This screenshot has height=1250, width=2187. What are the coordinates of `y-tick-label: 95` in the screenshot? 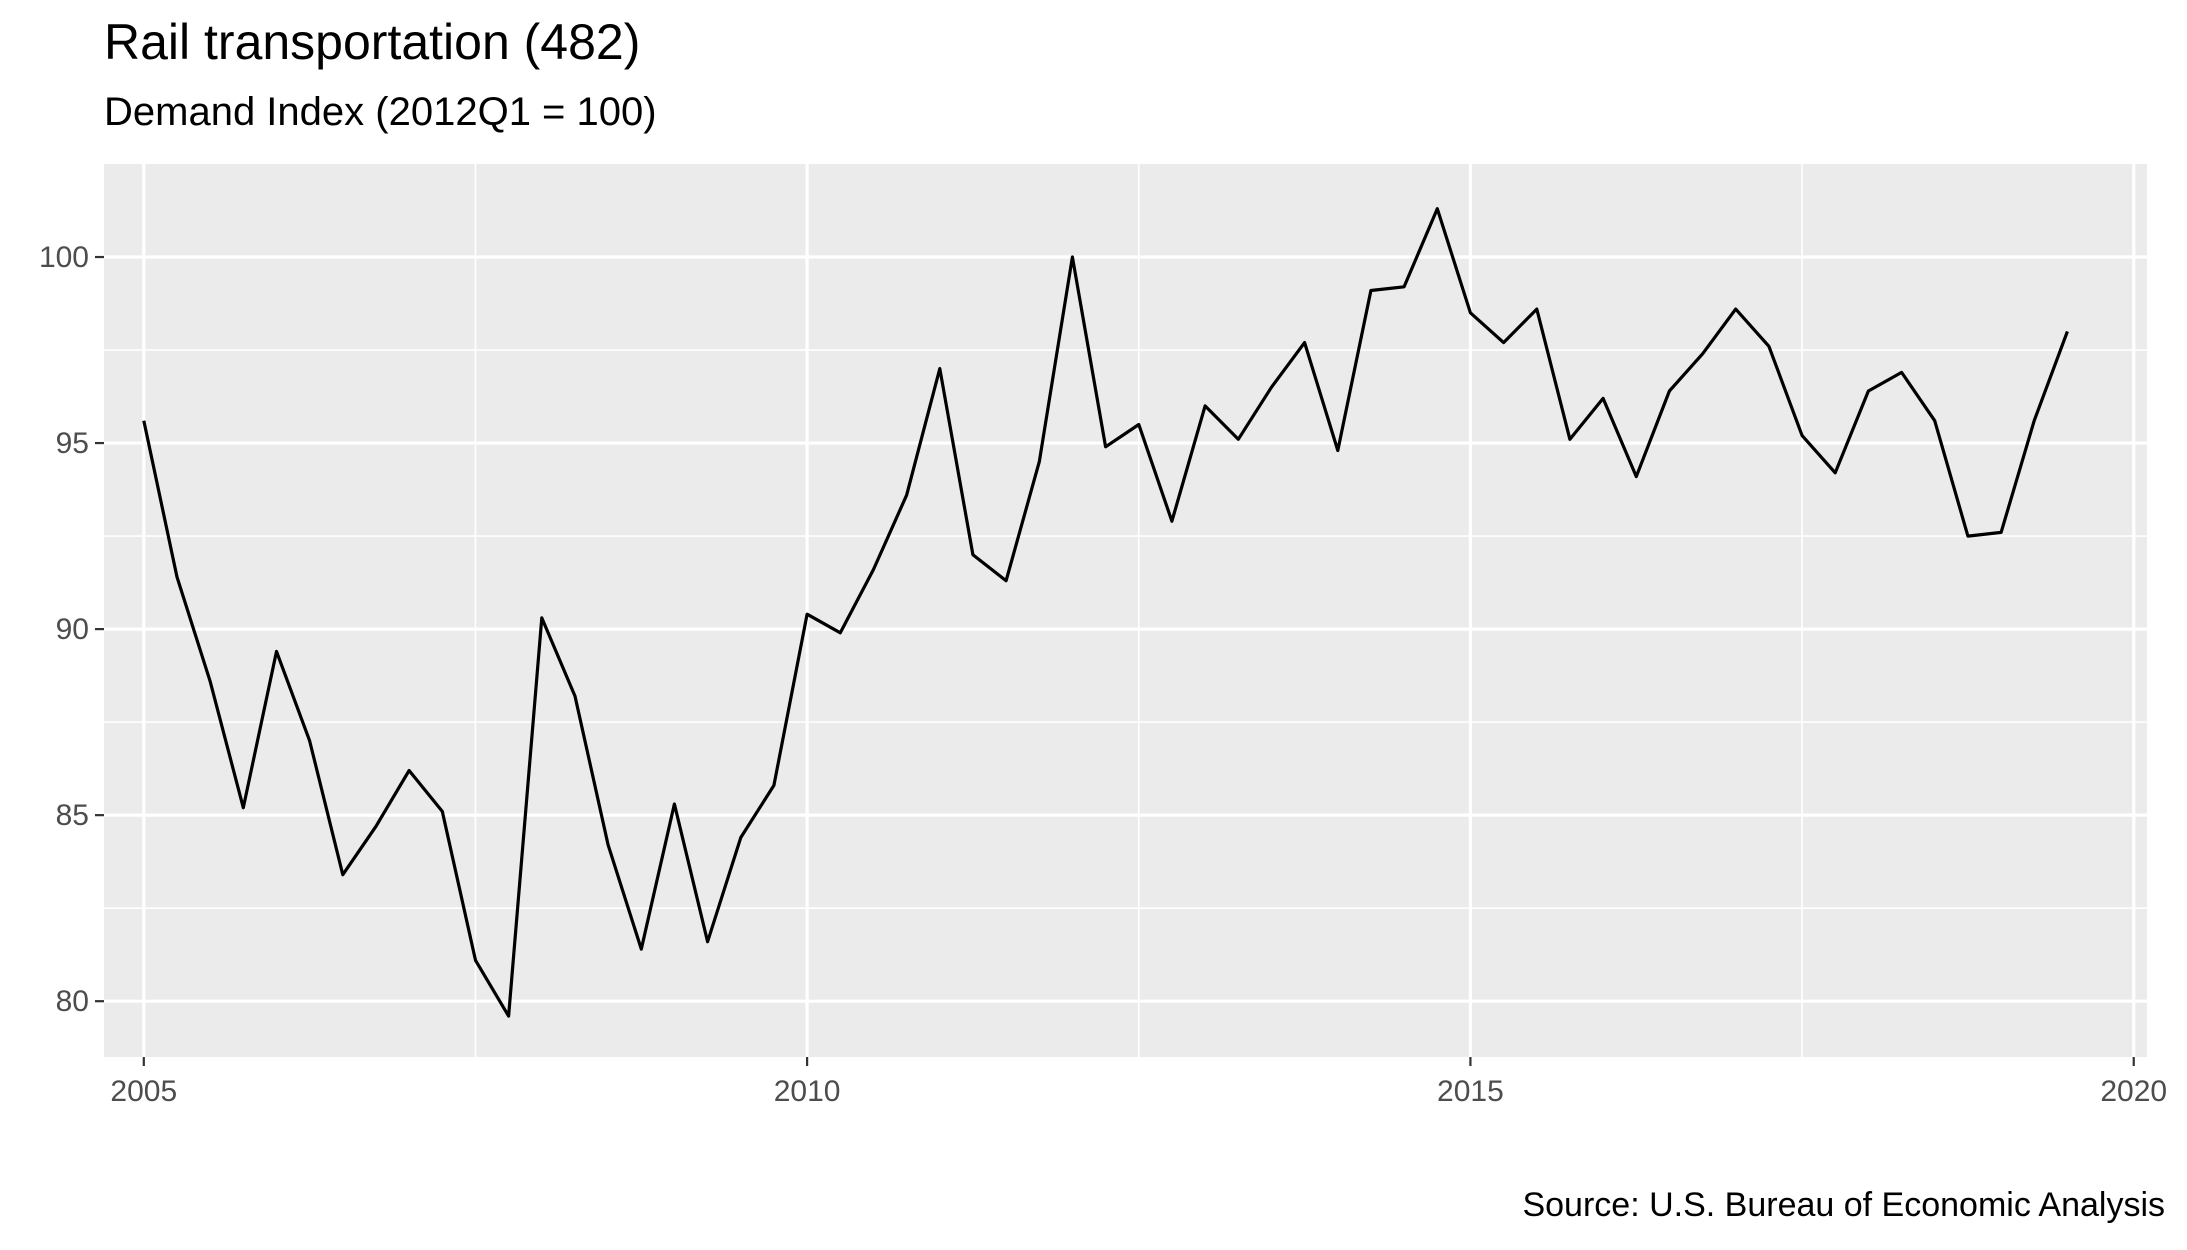 It's located at (72, 443).